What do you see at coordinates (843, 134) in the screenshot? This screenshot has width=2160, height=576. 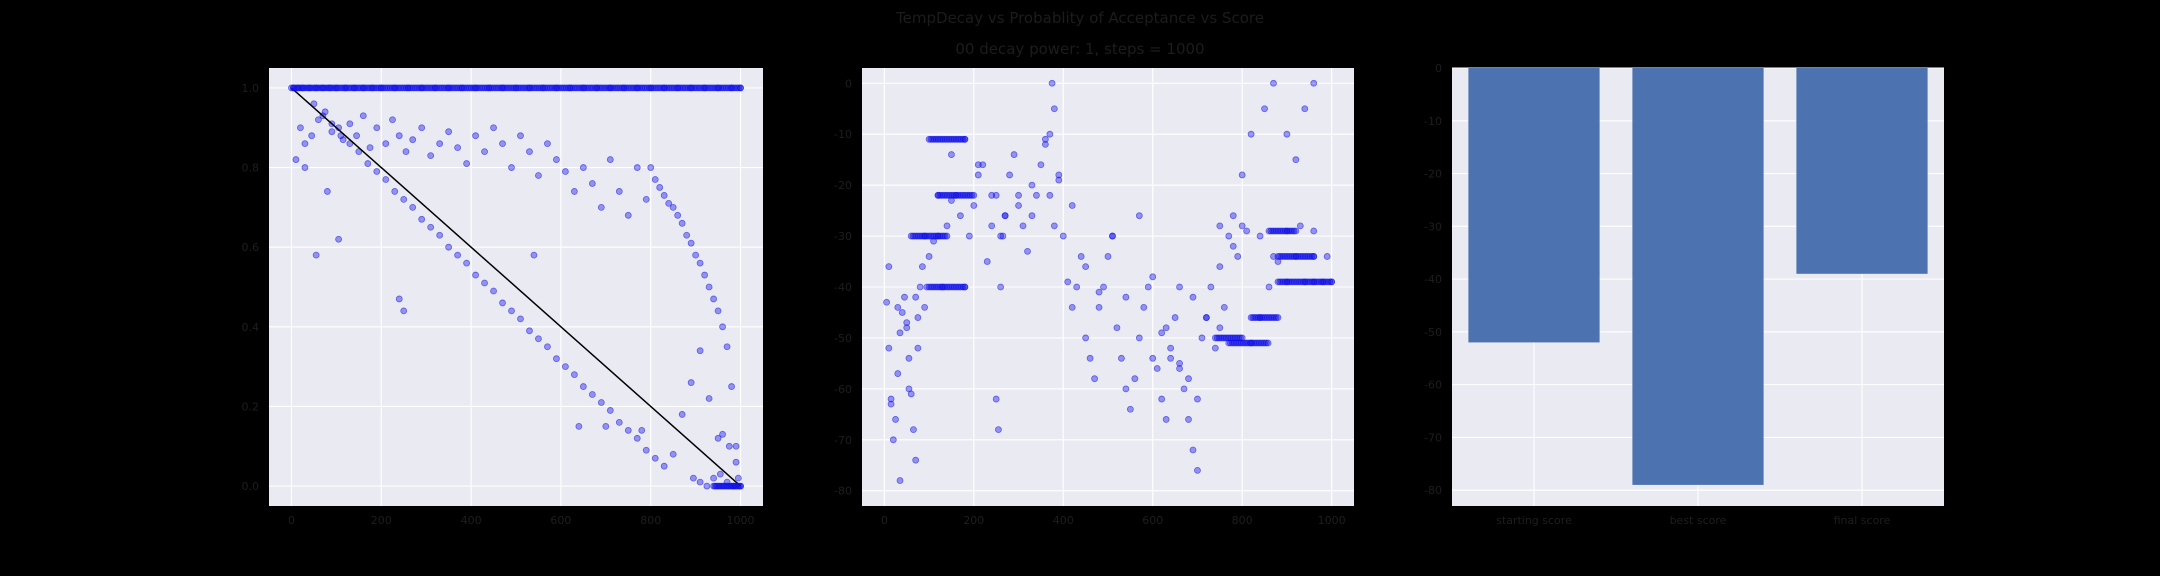 I see `y-tick-label: -10` at bounding box center [843, 134].